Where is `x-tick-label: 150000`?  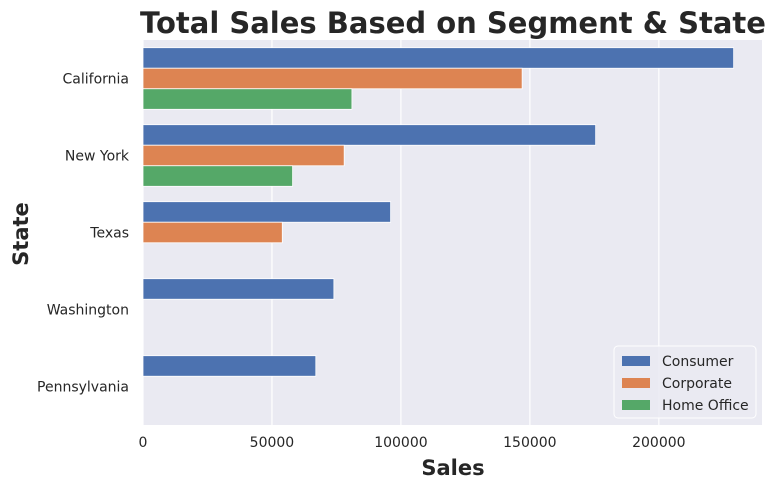 x-tick-label: 150000 is located at coordinates (529, 443).